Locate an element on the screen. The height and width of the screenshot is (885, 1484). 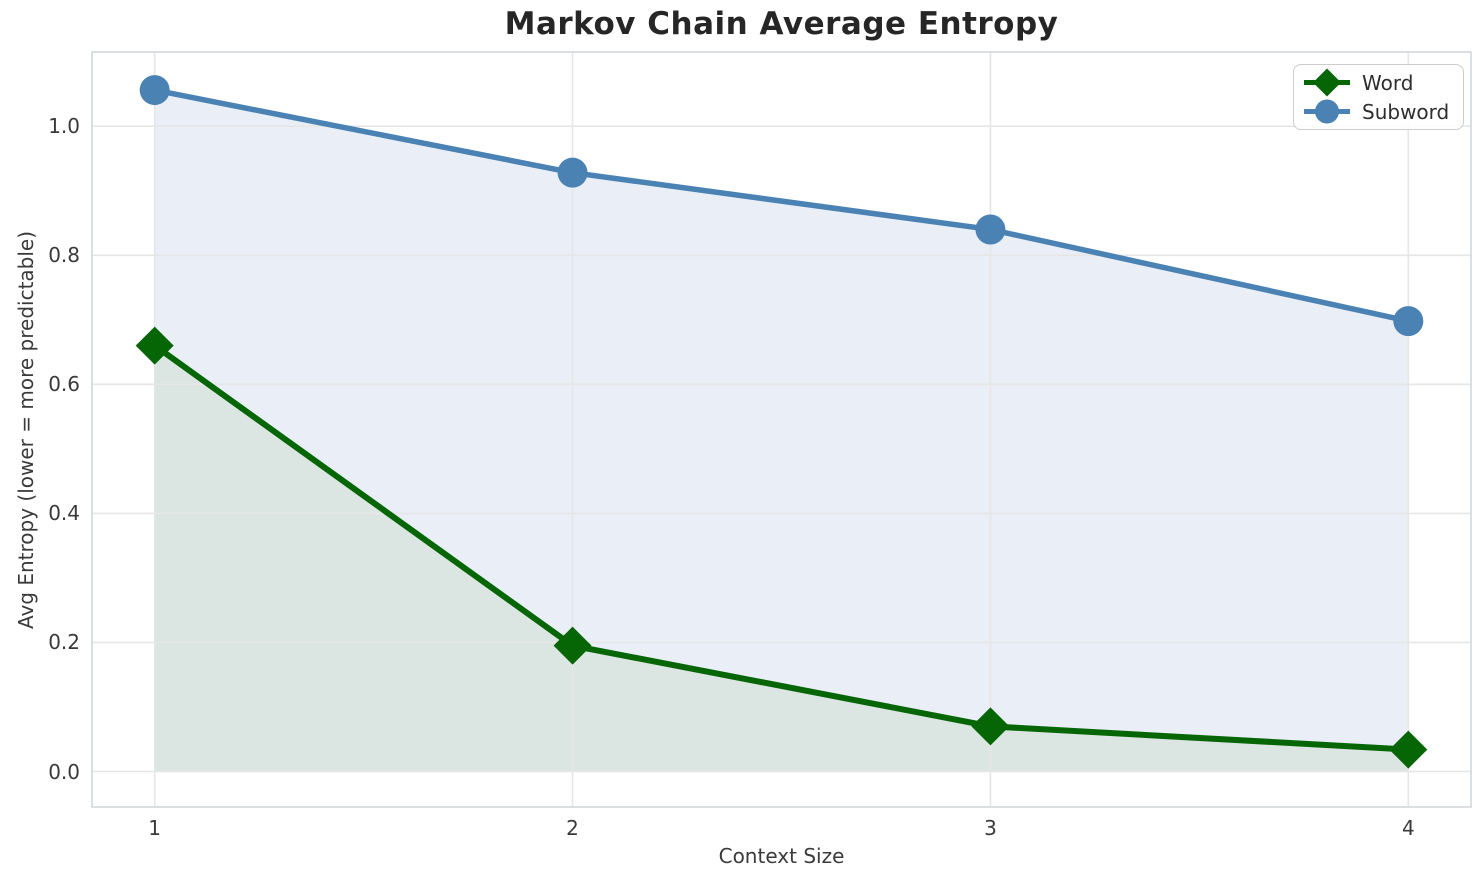
legend: Word Subword is located at coordinates (1379, 97).